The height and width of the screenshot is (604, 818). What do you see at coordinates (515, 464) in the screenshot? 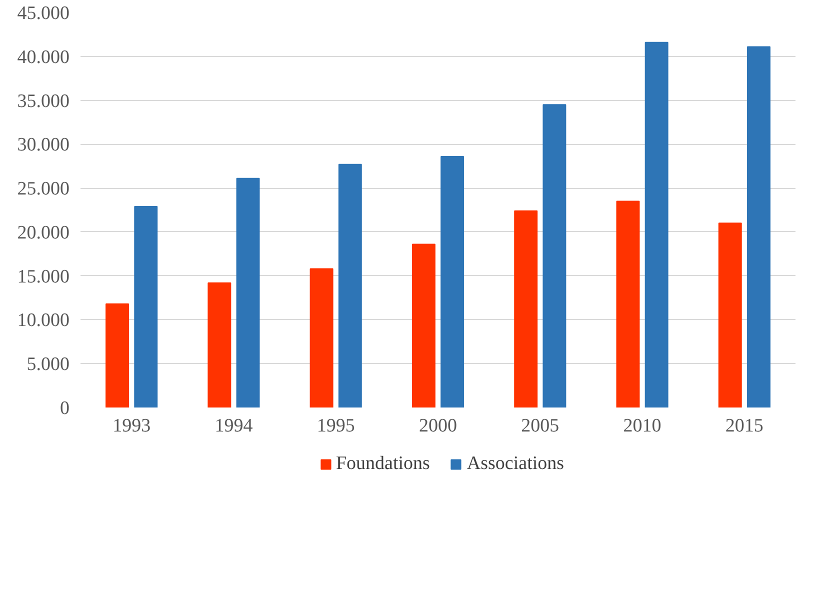
I see `legend-label: Associations` at bounding box center [515, 464].